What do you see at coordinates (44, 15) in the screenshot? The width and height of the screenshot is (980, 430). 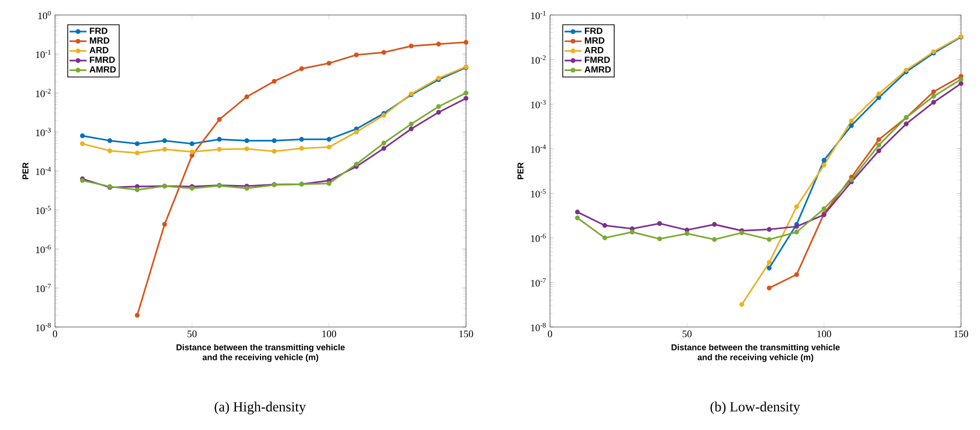 I see `y-tick-label: 10$^{0}$` at bounding box center [44, 15].